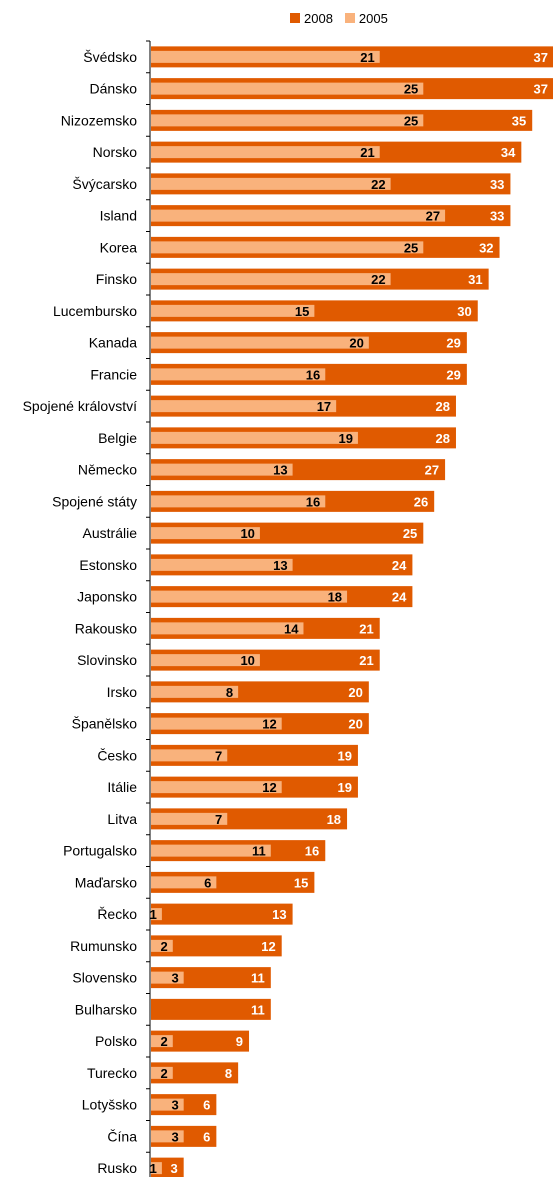 This screenshot has width=553, height=1177. What do you see at coordinates (95, 311) in the screenshot?
I see `category-label: Lucembursko` at bounding box center [95, 311].